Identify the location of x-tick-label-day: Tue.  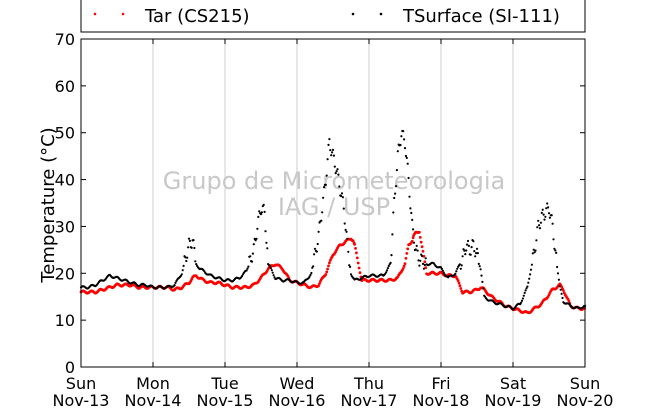
(224, 383).